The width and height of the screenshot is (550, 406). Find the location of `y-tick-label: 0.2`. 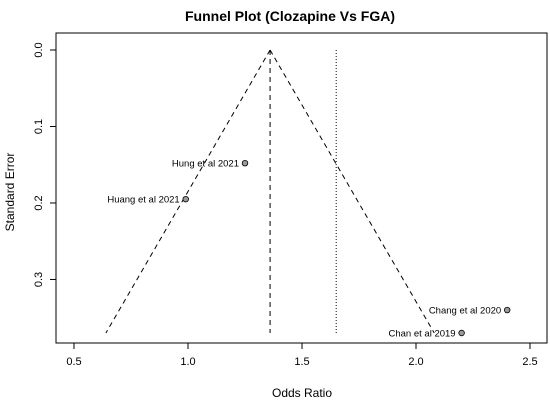

y-tick-label: 0.2 is located at coordinates (39, 202).